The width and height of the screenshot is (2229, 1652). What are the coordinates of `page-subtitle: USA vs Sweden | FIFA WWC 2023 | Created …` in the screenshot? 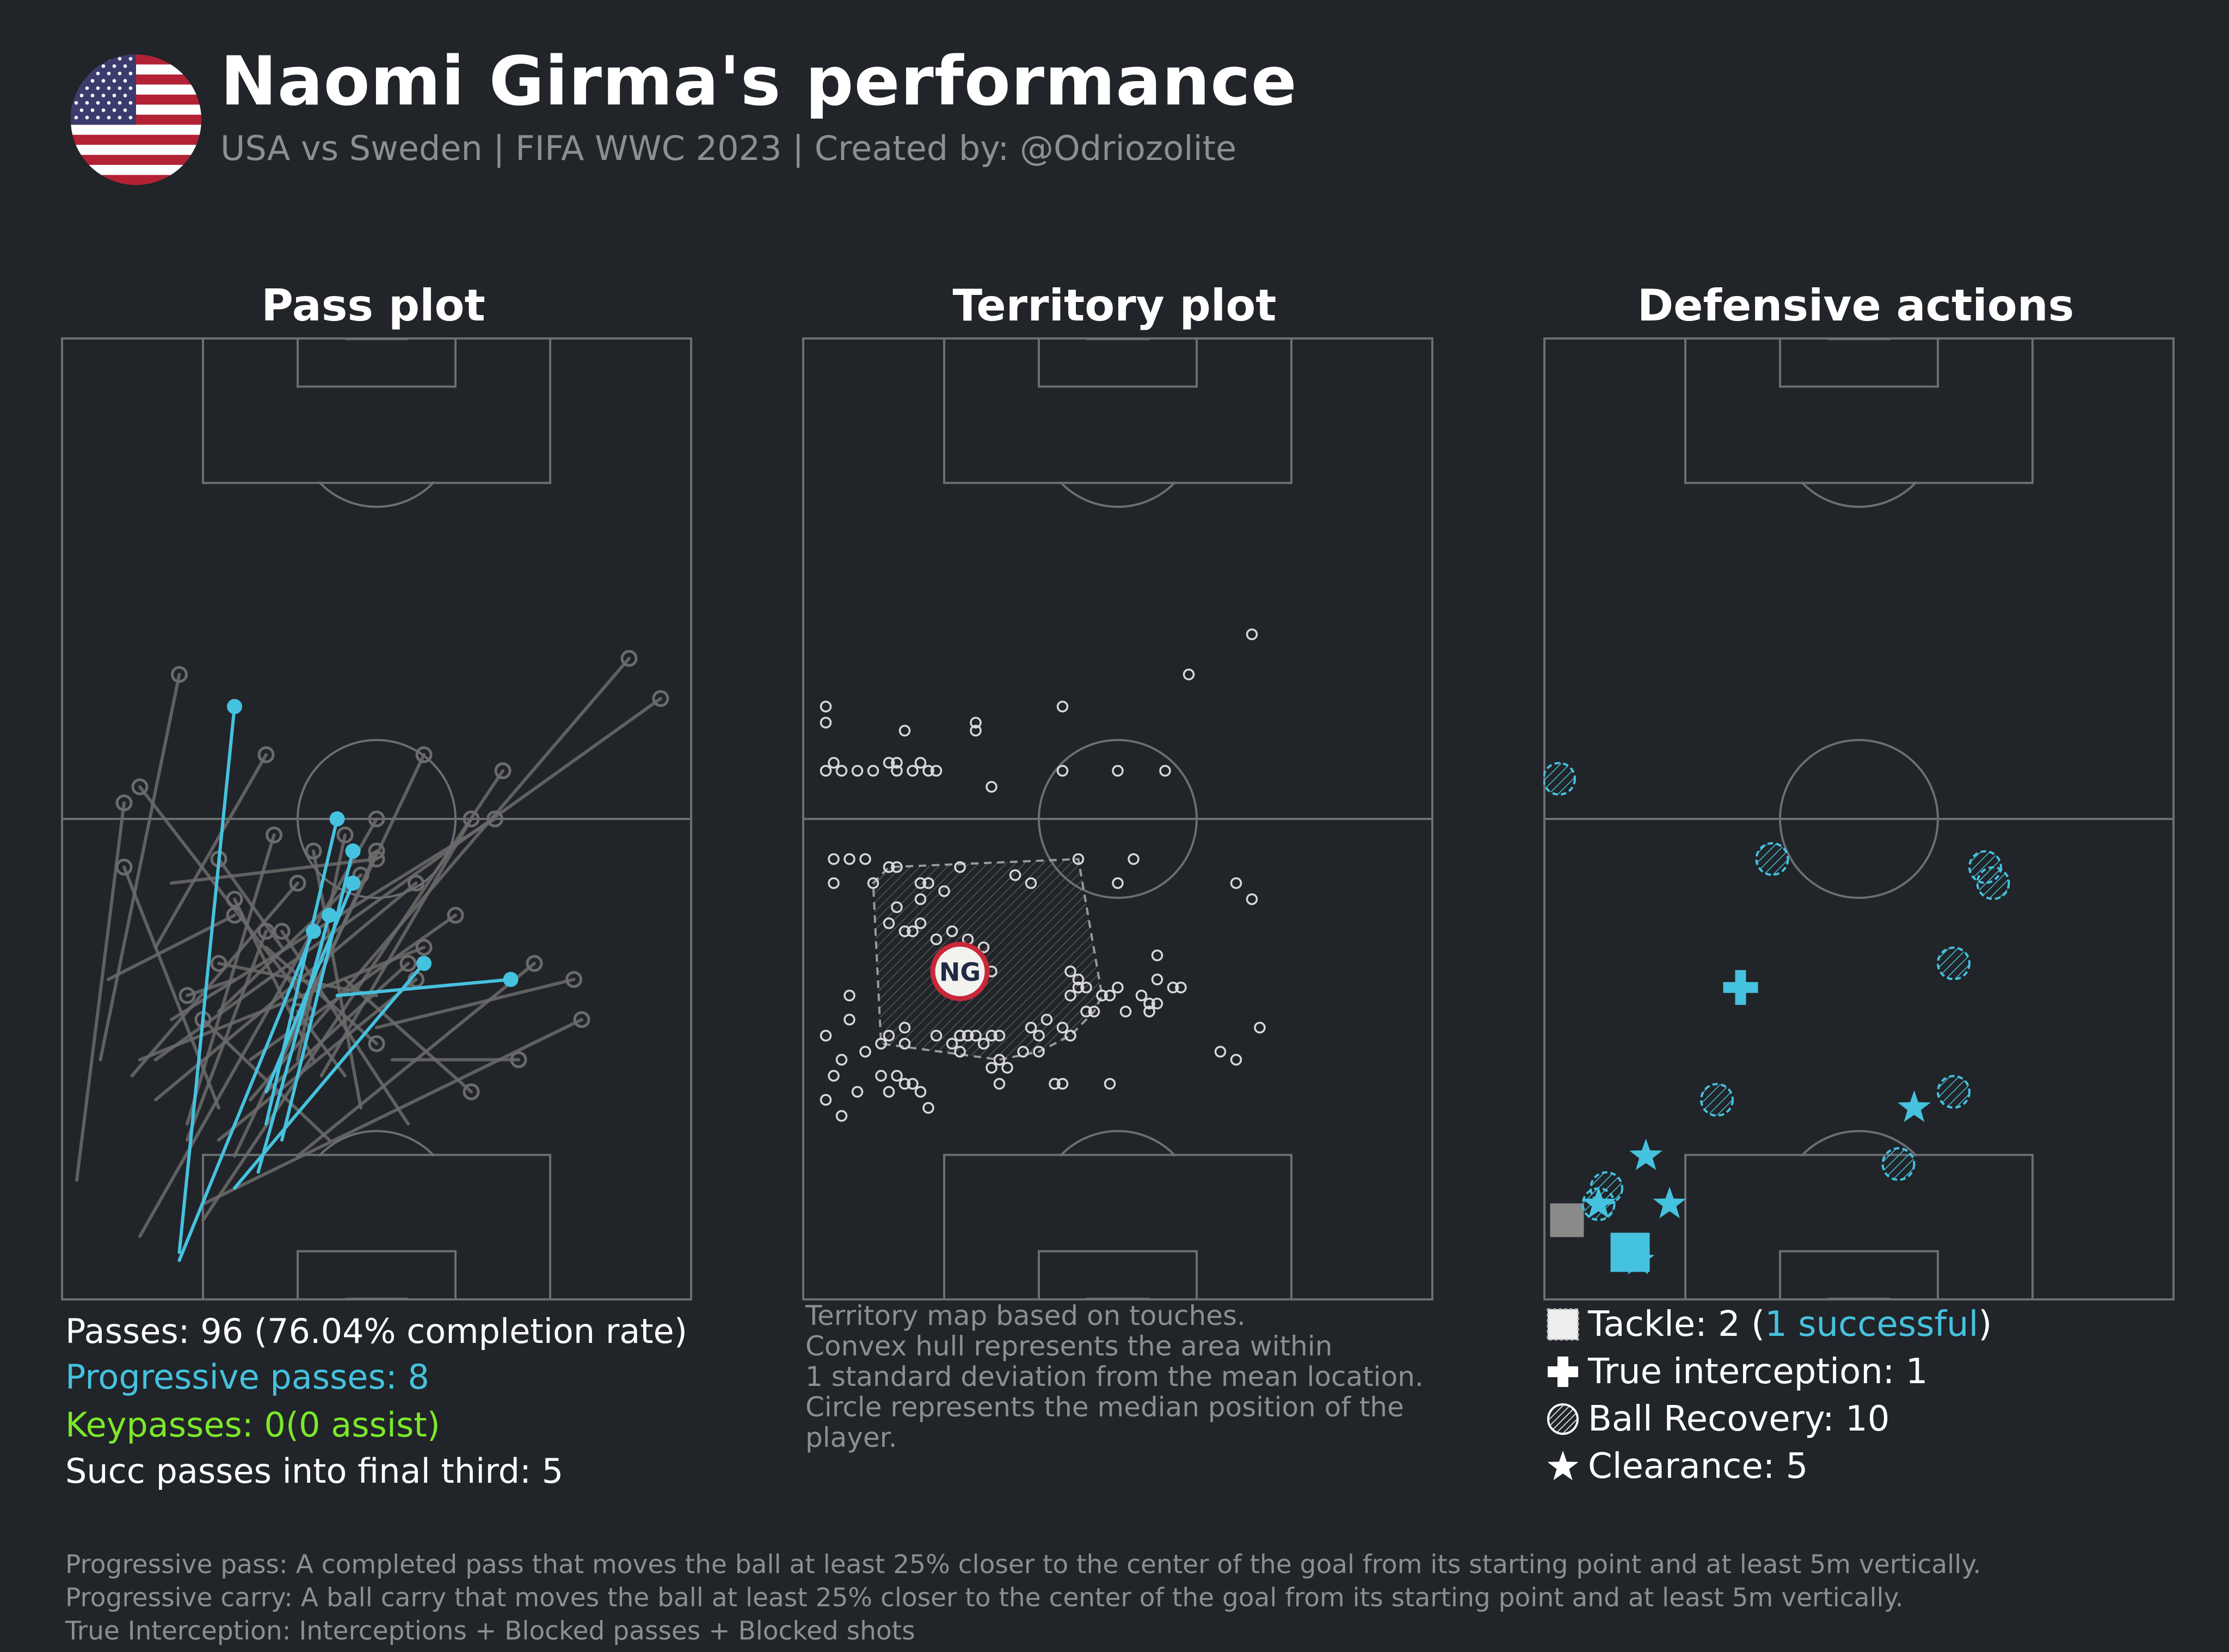 It's located at (728, 148).